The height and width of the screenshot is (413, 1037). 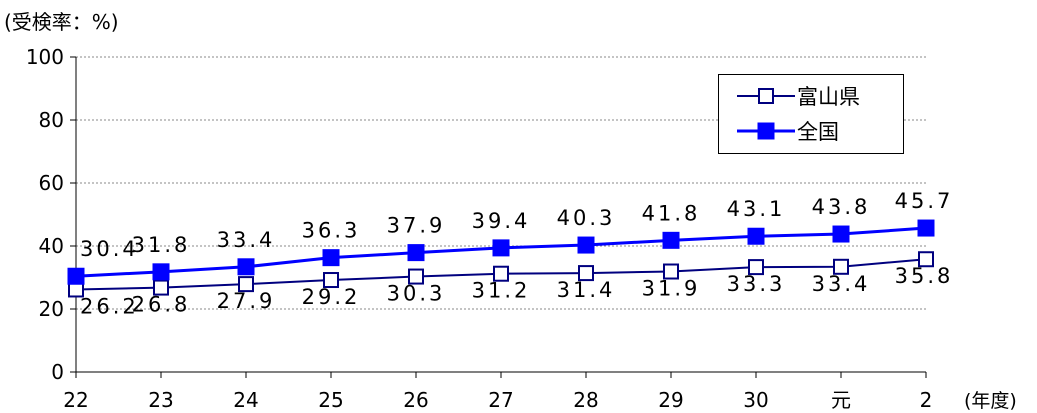 I want to click on x-tick-label: 25, so click(x=330, y=400).